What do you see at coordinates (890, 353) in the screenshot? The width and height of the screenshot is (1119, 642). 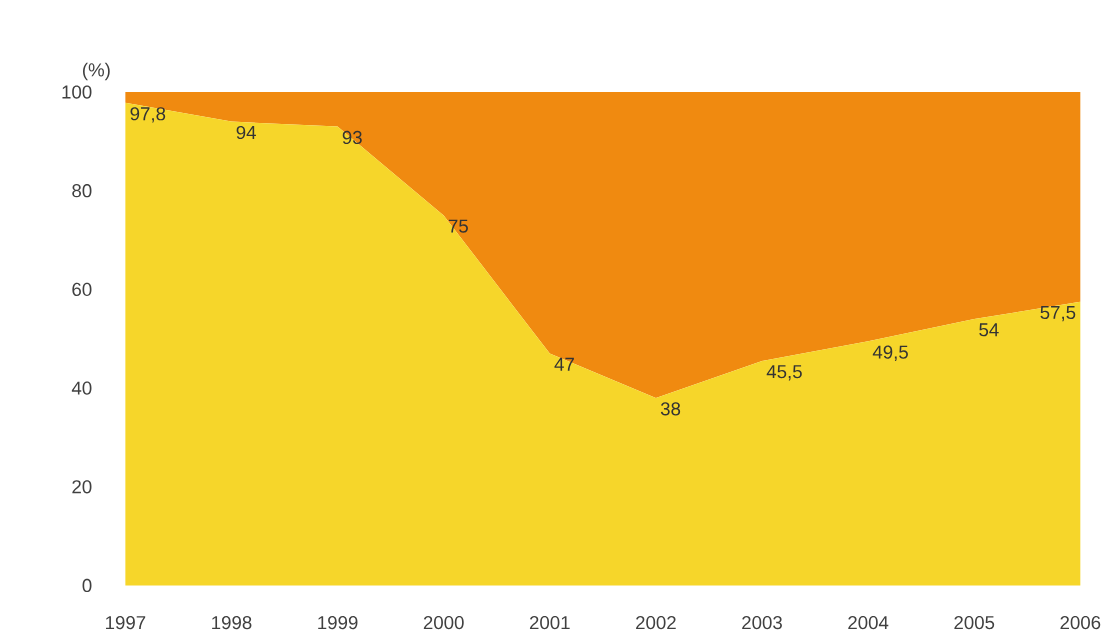 I see `data-label: 49,5` at bounding box center [890, 353].